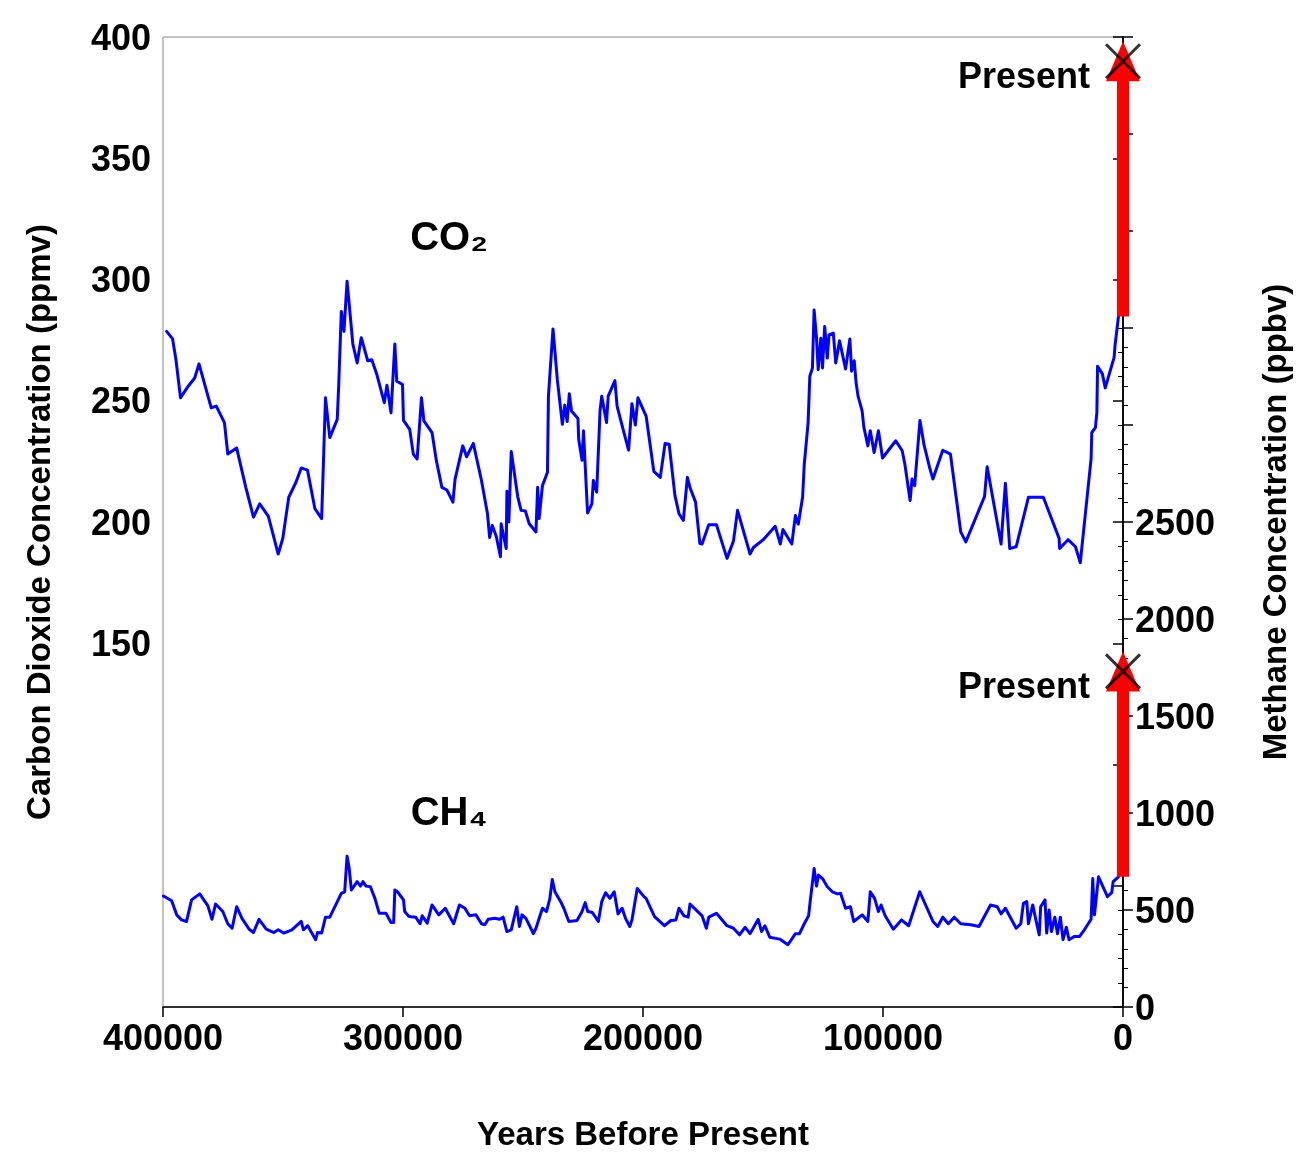 The image size is (1307, 1163). I want to click on y2-tick-label: 2000, so click(1175, 619).